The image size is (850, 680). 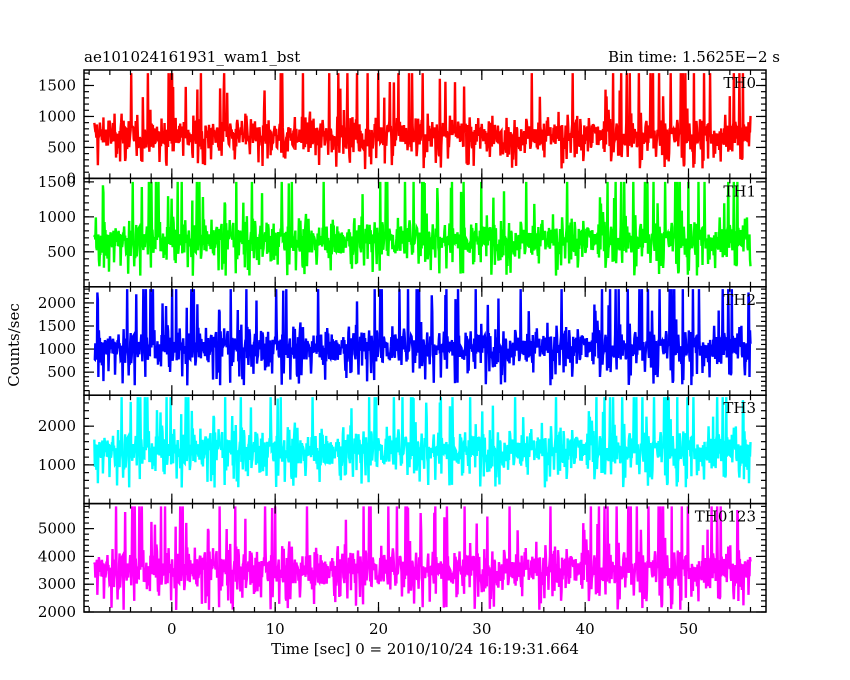 I want to click on panel-th3: 1000 2000 TH3, so click(x=402, y=449).